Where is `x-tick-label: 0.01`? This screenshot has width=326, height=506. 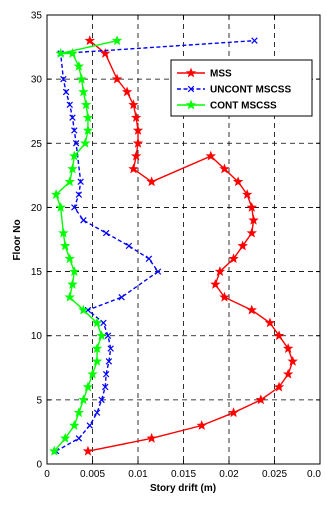 x-tick-label: 0.01 is located at coordinates (138, 474).